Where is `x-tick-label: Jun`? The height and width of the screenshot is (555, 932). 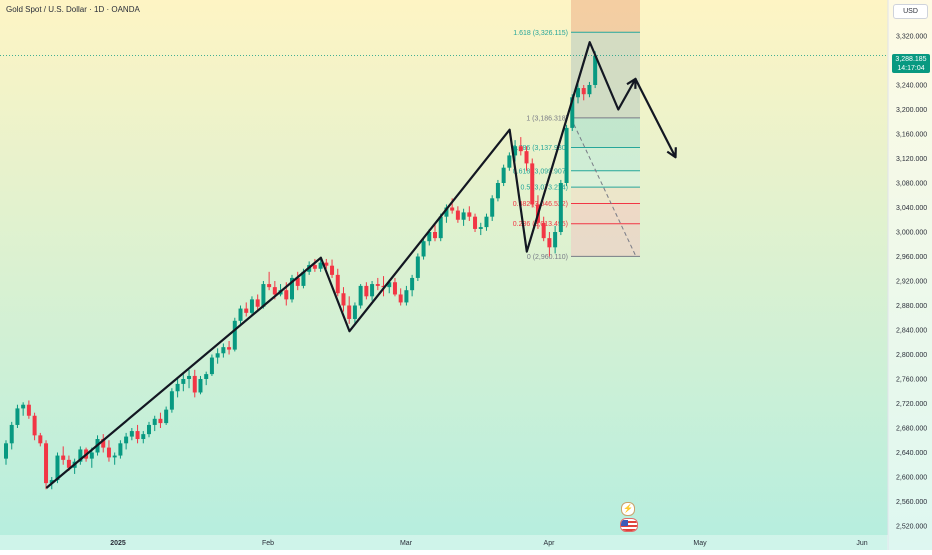
x-tick-label: Jun is located at coordinates (861, 543).